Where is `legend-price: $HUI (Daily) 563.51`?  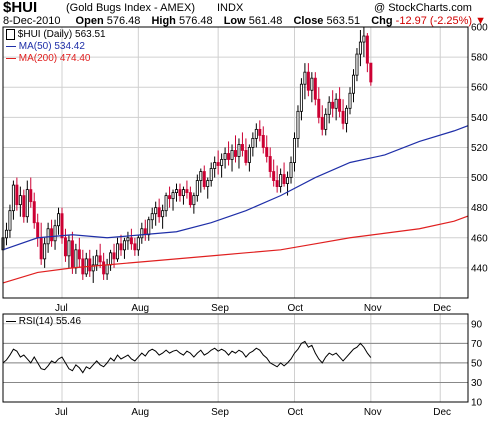
legend-price: $HUI (Daily) 563.51 is located at coordinates (56, 34).